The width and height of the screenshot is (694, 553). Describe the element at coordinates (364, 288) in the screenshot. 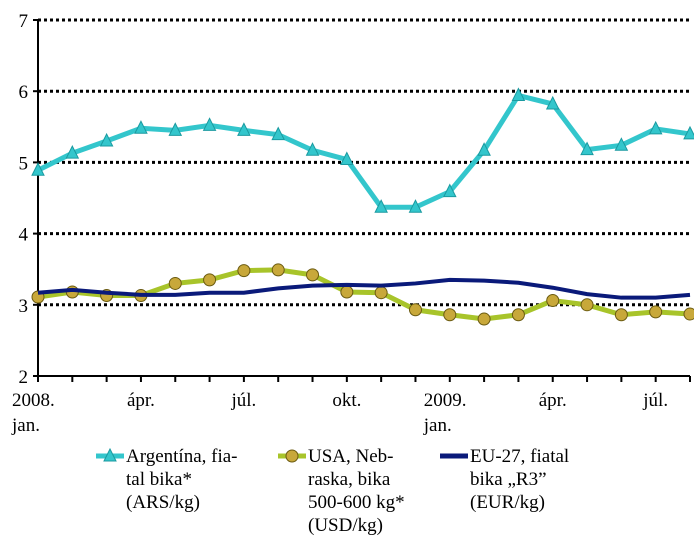

I see `series-line` at that location.